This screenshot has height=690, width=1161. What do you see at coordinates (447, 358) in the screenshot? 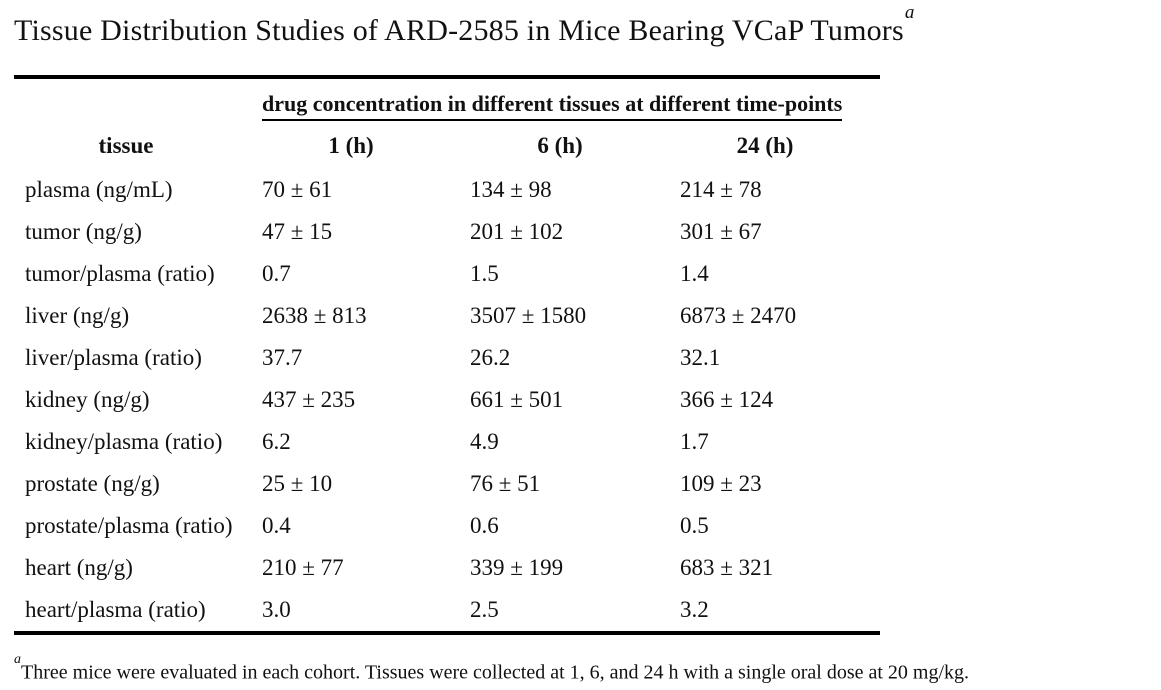
I see `table-row: liver/plasma (ratio) 37.7 26.2 32.1` at bounding box center [447, 358].